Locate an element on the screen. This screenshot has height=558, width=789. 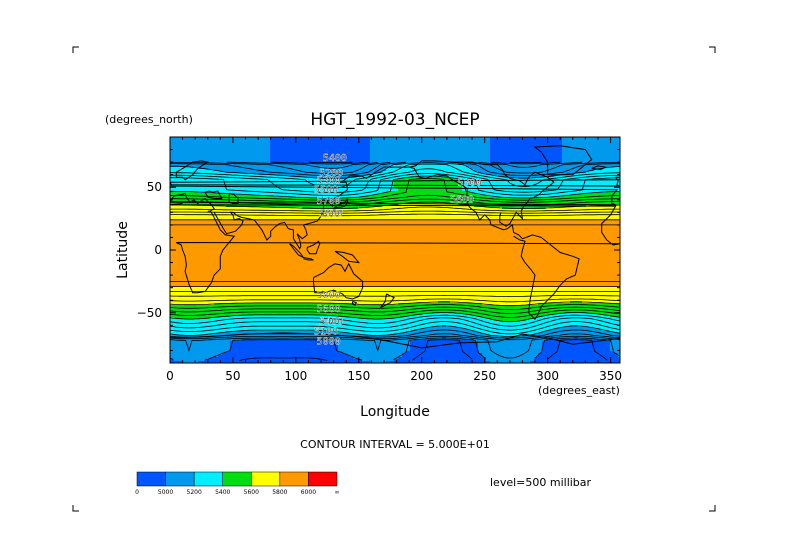
chart-title: HGT_1992-03_NCEP is located at coordinates (394, 120).